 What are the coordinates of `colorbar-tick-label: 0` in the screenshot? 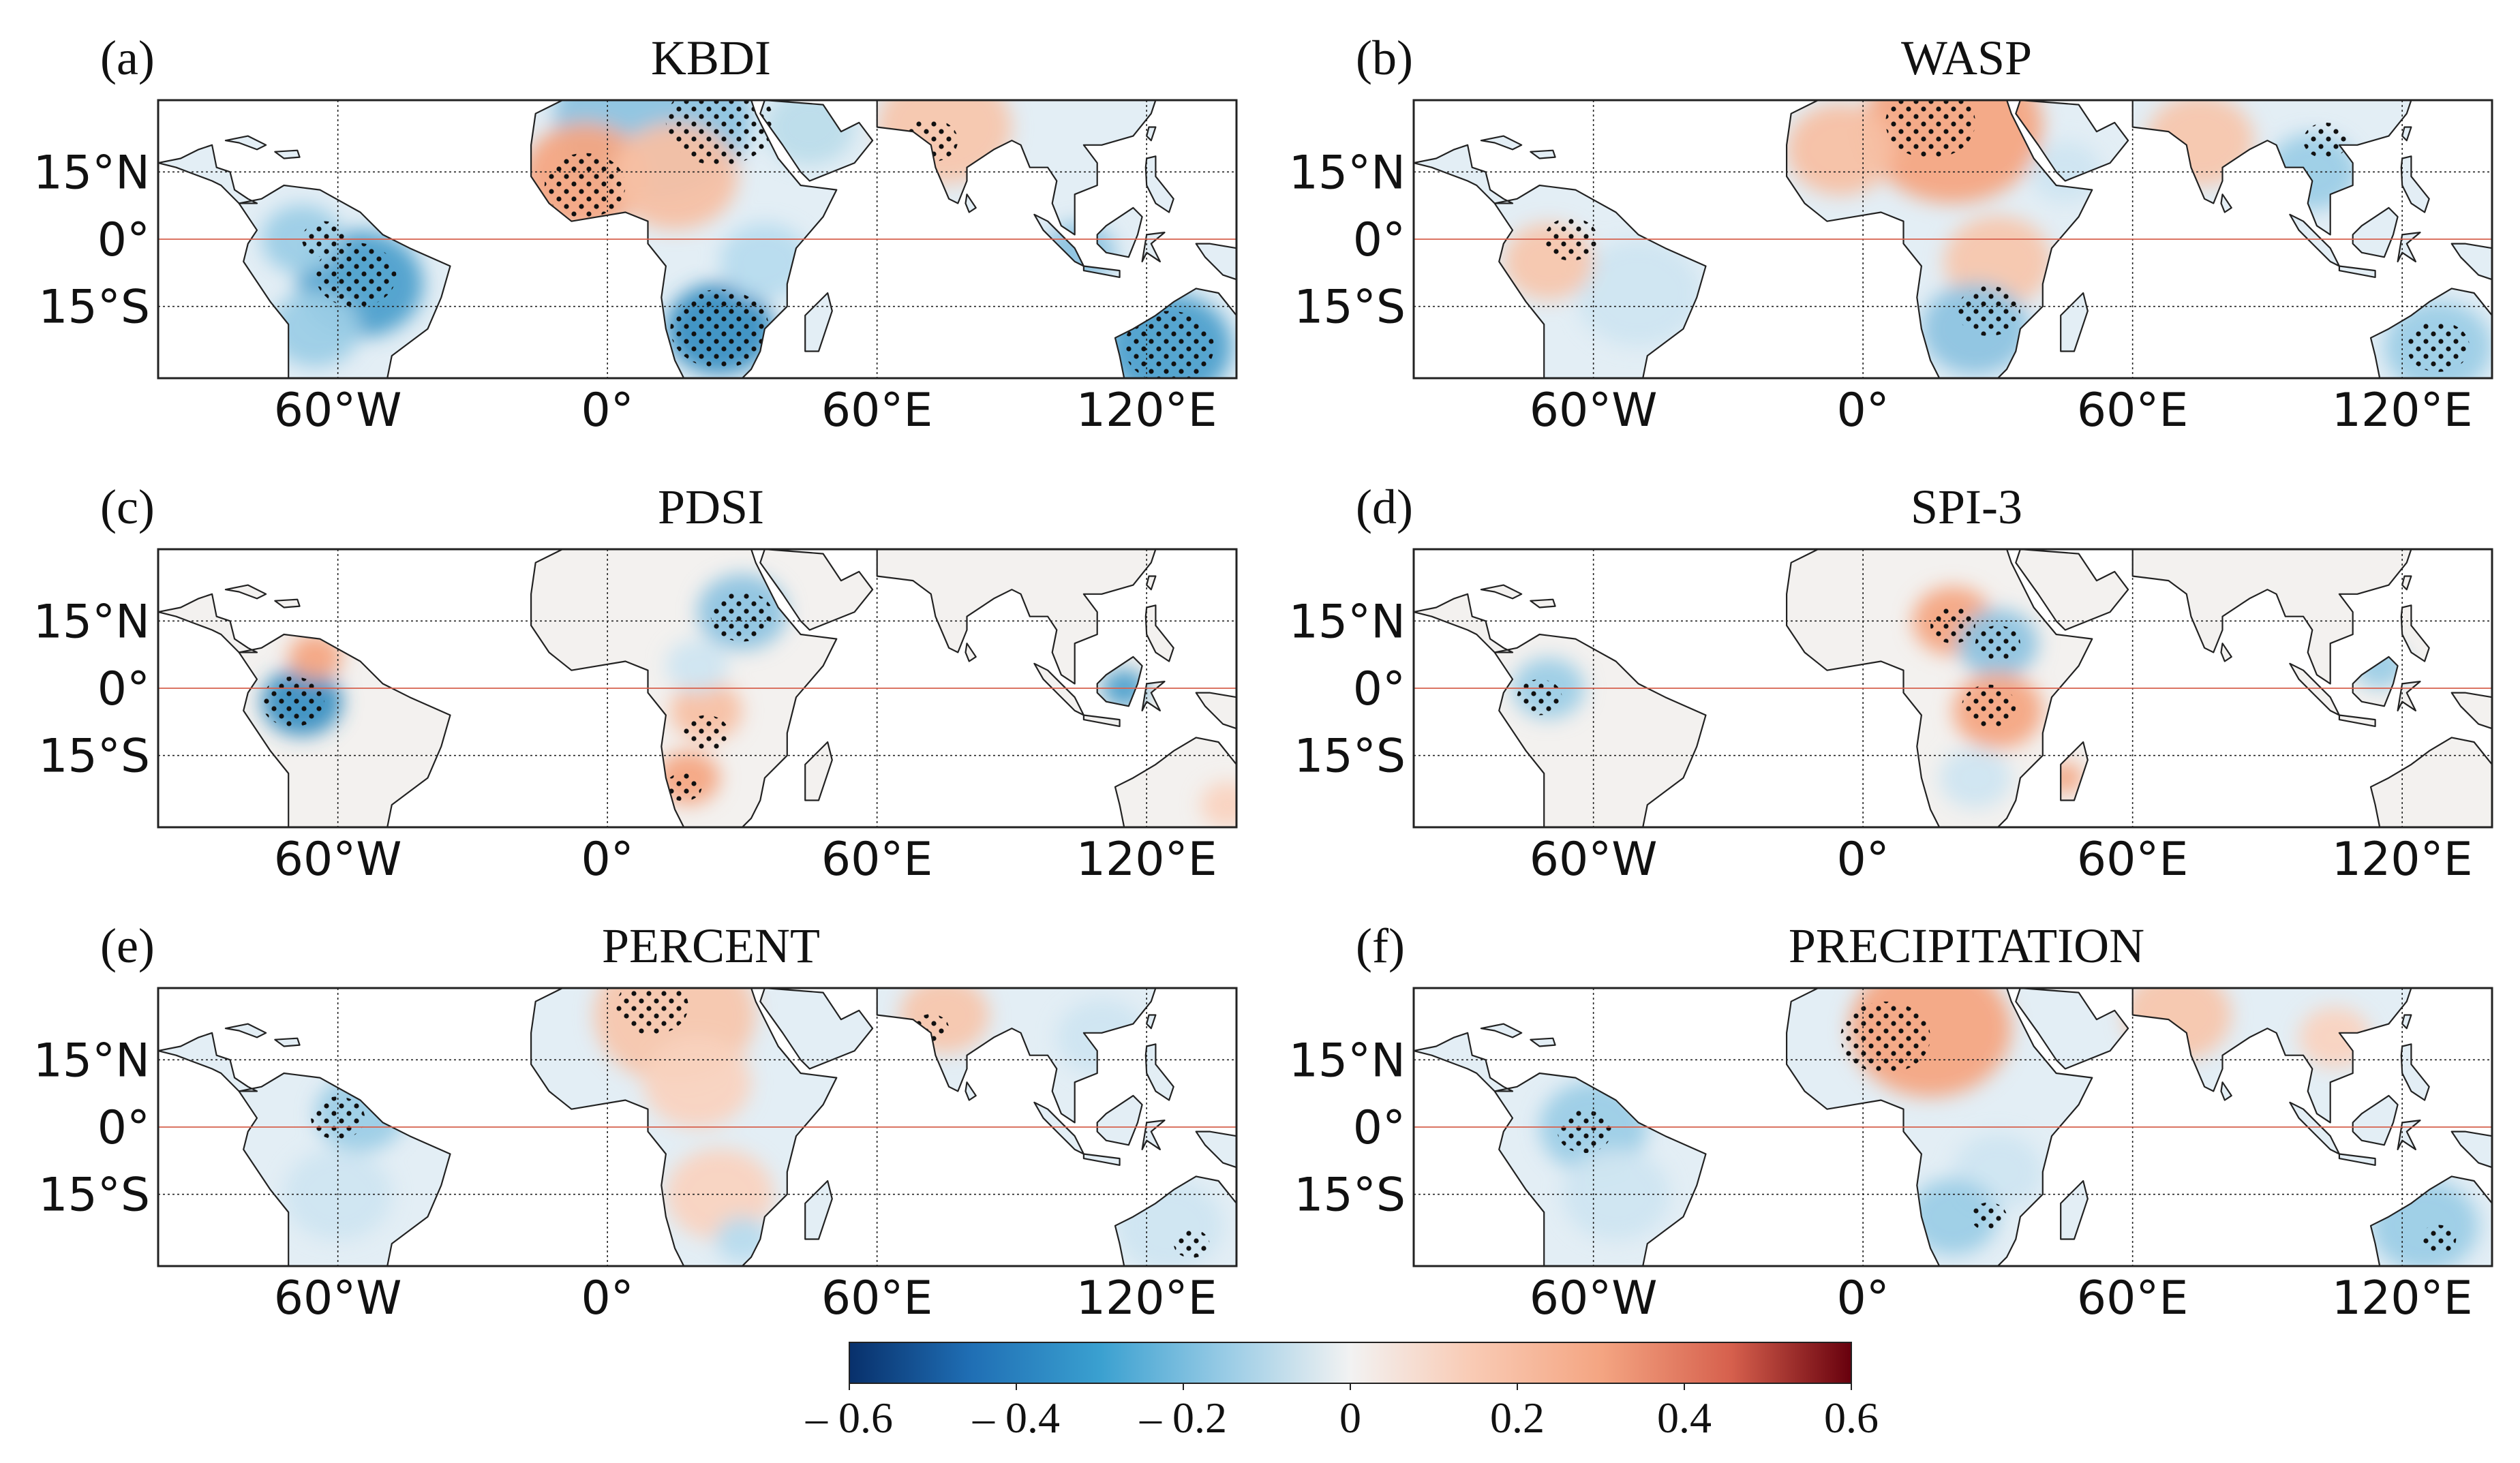 It's located at (1350, 1417).